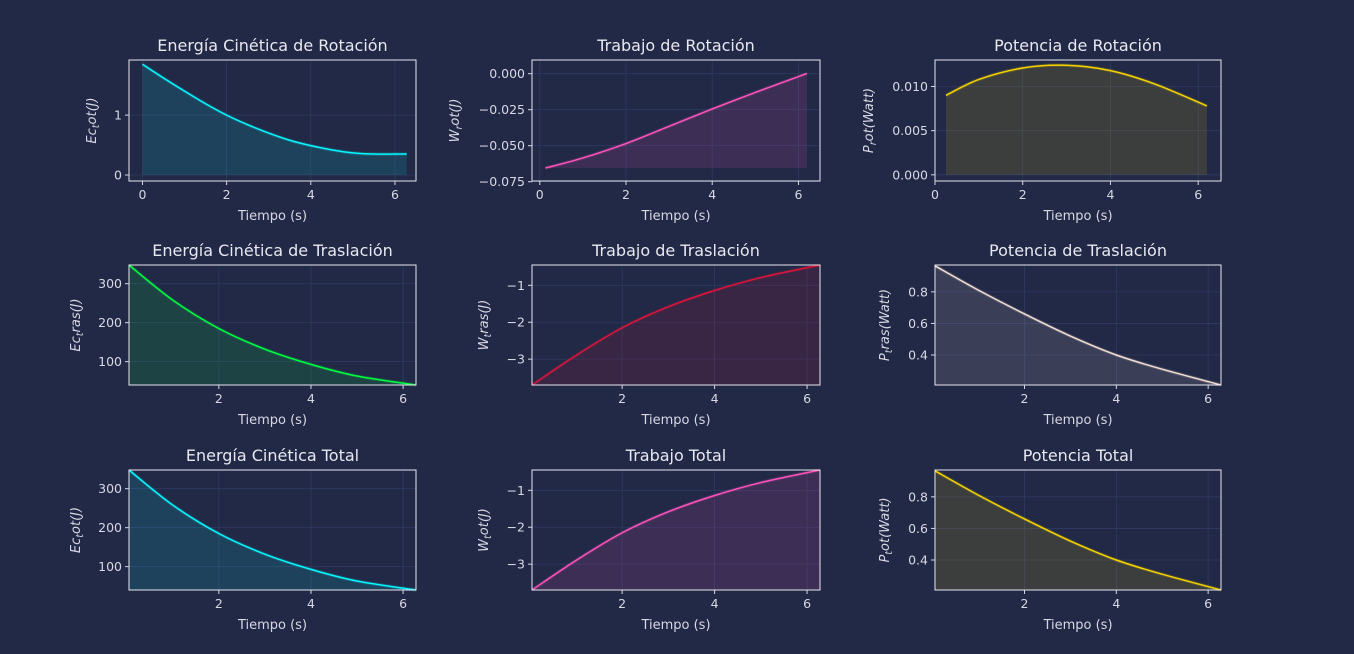 This screenshot has width=1354, height=654. Describe the element at coordinates (456, 121) in the screenshot. I see `y-axis-label: Wrot(J)` at that location.